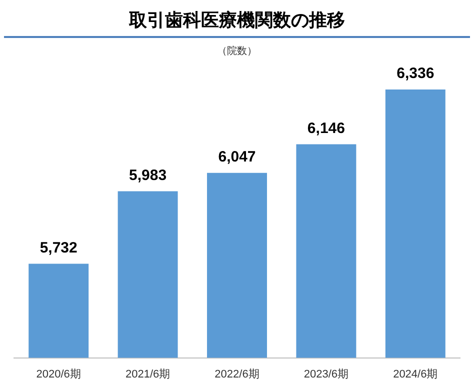  Describe the element at coordinates (326, 374) in the screenshot. I see `x-tick-label: 2023/6期` at that location.